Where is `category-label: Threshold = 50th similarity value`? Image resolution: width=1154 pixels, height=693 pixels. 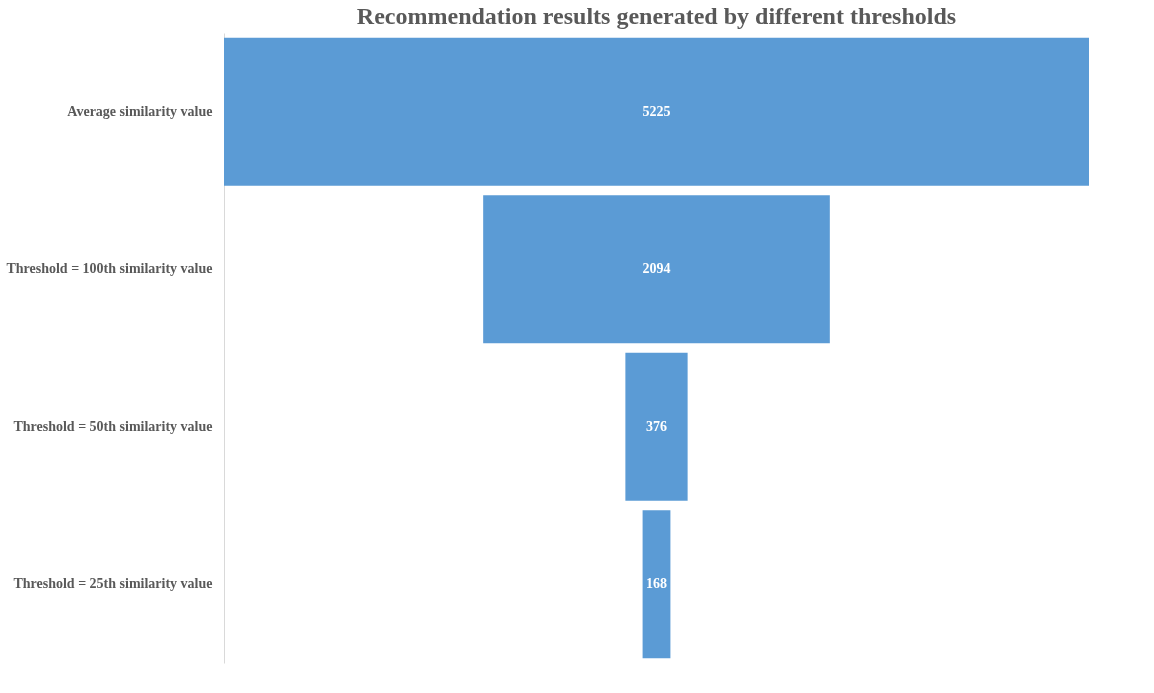
category-label: Threshold = 50th similarity value is located at coordinates (113, 426).